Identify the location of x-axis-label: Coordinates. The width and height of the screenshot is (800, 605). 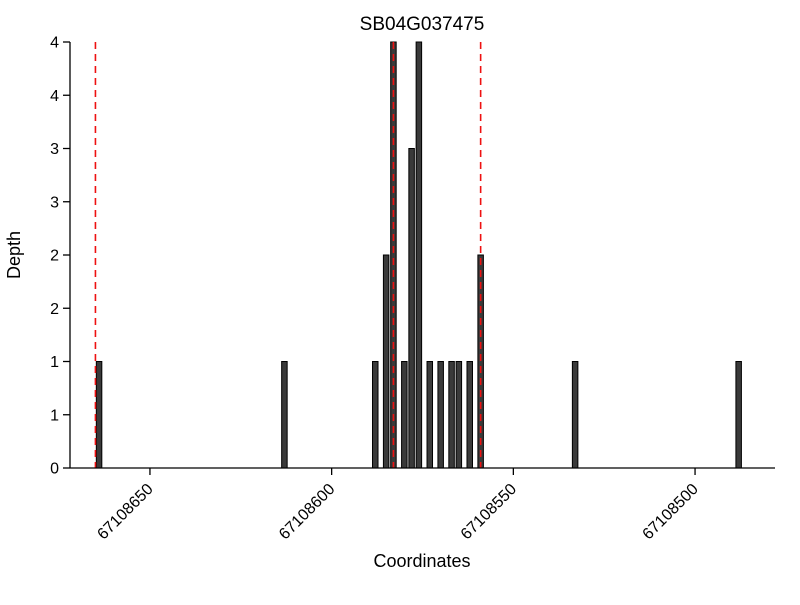
(421, 561).